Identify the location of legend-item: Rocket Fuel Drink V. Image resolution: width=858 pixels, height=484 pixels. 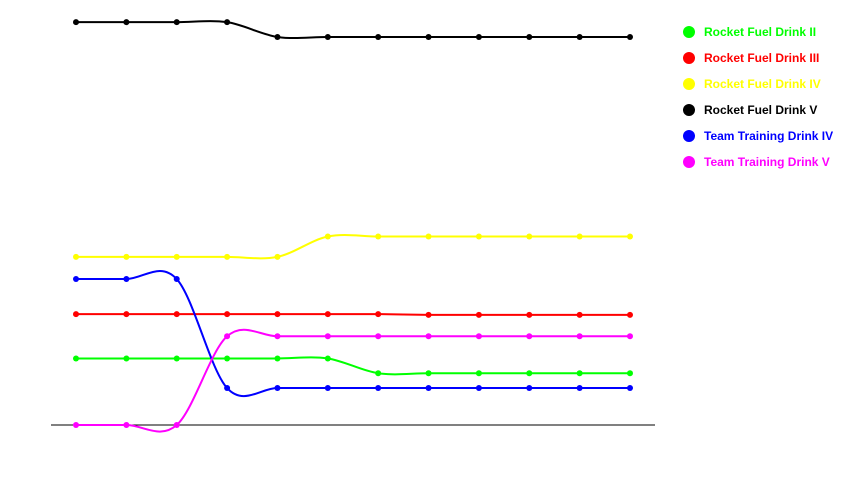
(750, 110).